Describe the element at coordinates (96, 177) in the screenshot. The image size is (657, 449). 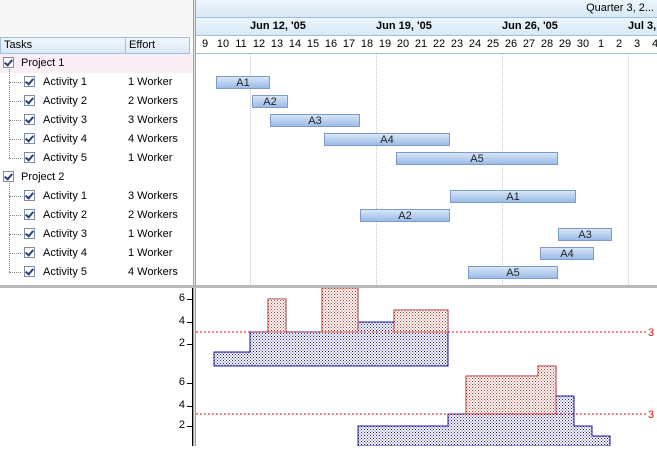
I see `project-row: Project 2` at that location.